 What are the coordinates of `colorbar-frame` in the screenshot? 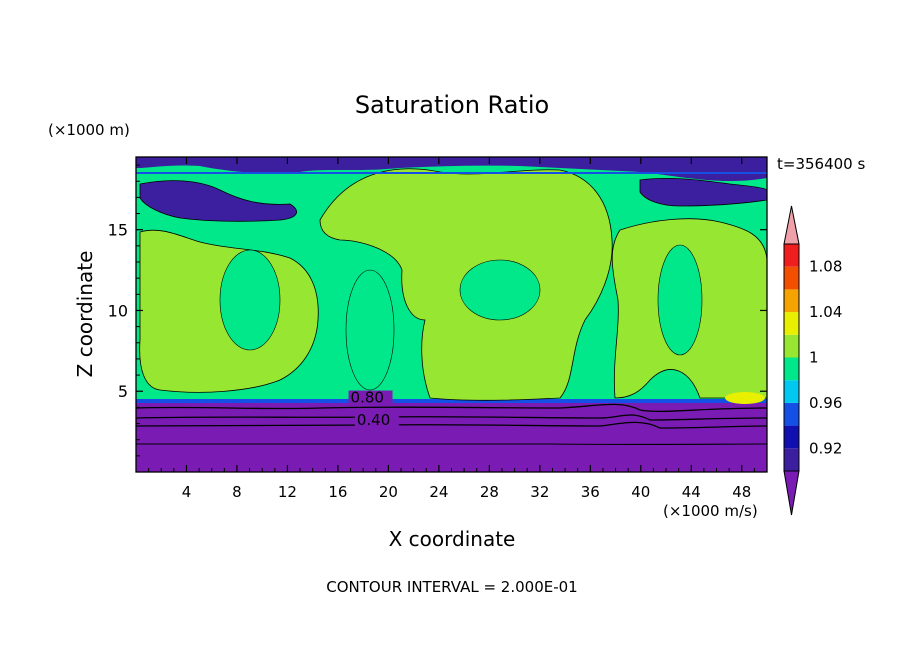 It's located at (791, 357).